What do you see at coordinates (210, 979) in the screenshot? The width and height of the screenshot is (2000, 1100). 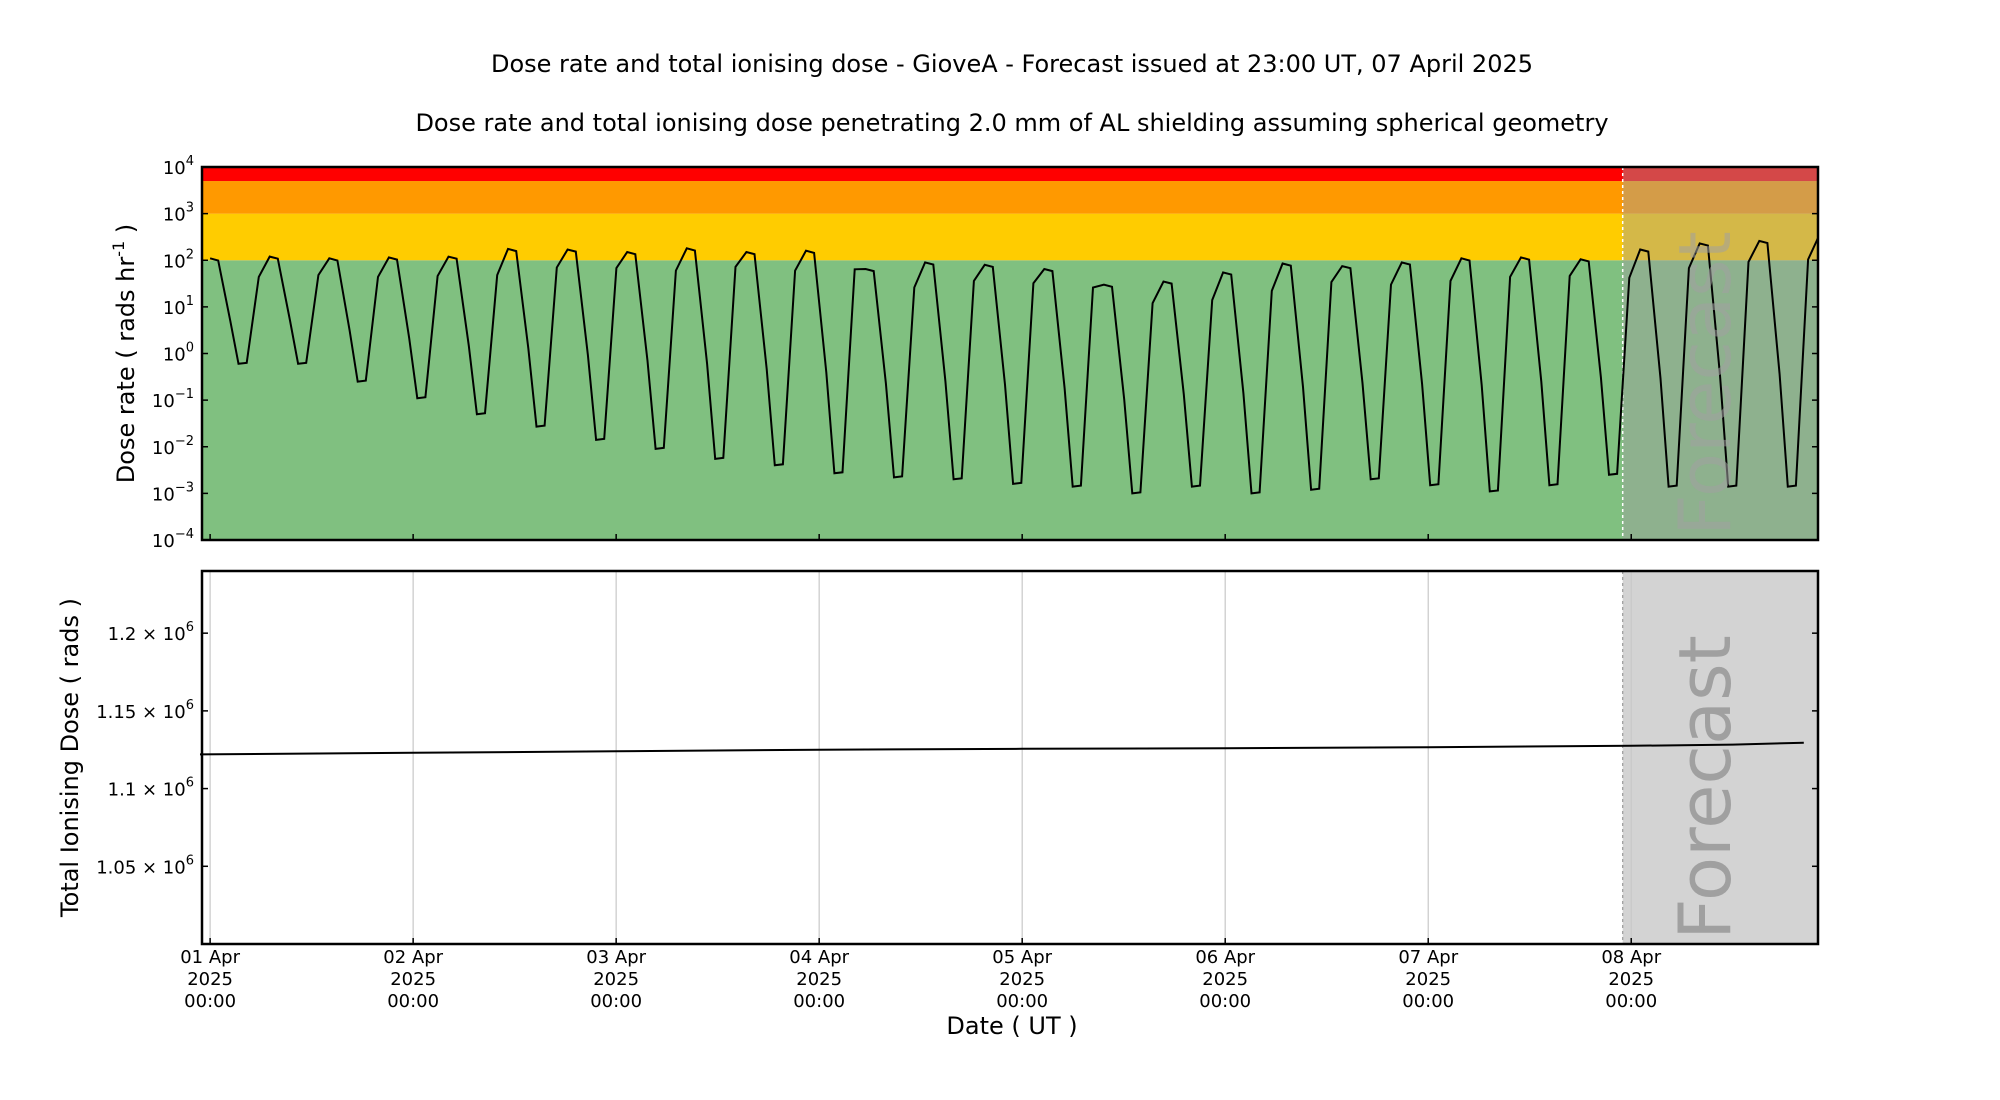 I see `x-tick-label-0-1: 2025` at bounding box center [210, 979].